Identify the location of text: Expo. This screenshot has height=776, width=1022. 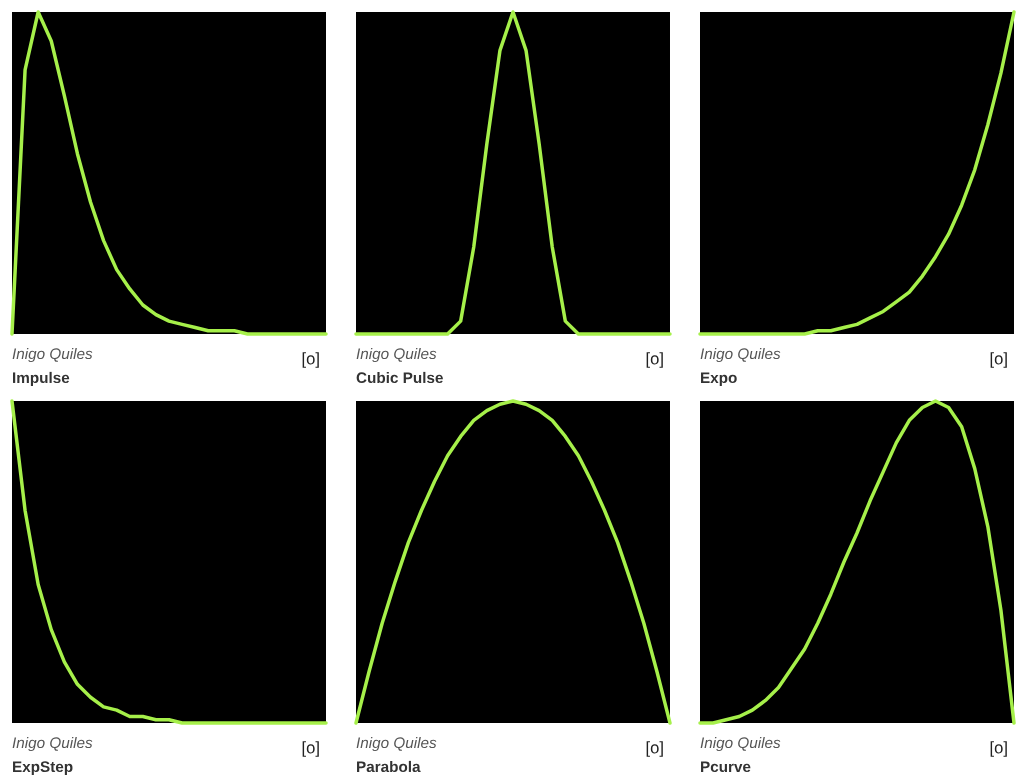
(719, 379).